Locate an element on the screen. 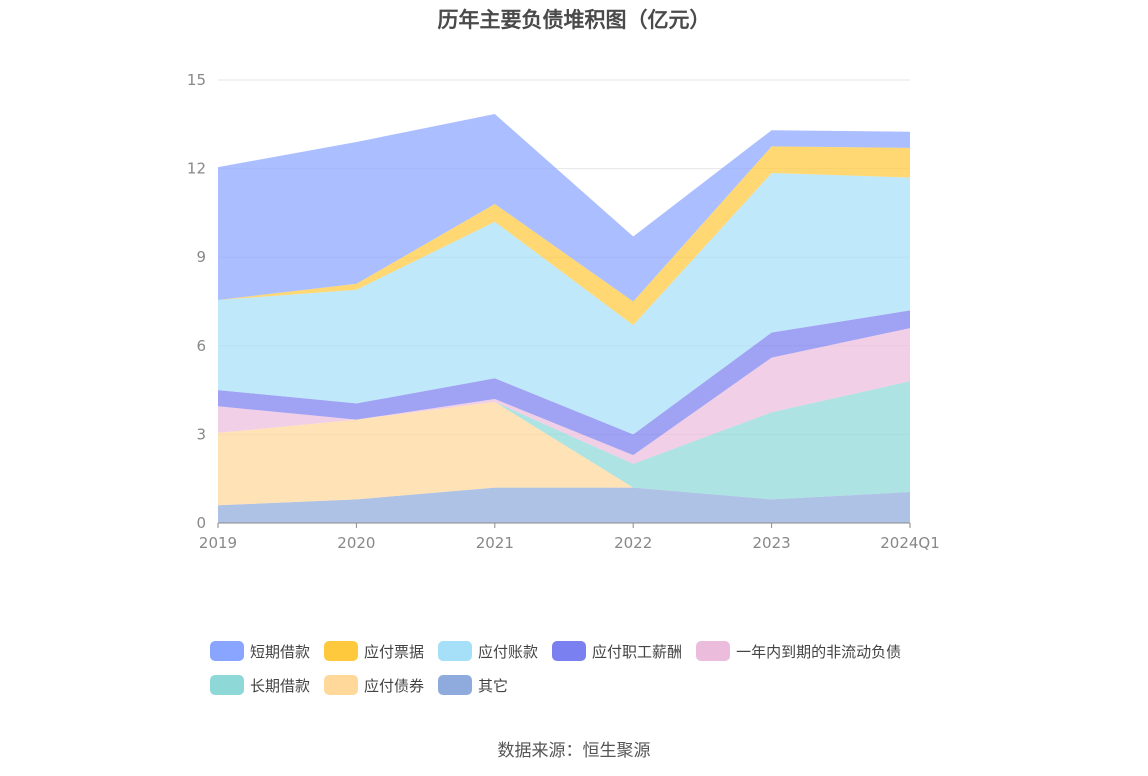 The image size is (1148, 776). area-短期借款 is located at coordinates (564, 208).